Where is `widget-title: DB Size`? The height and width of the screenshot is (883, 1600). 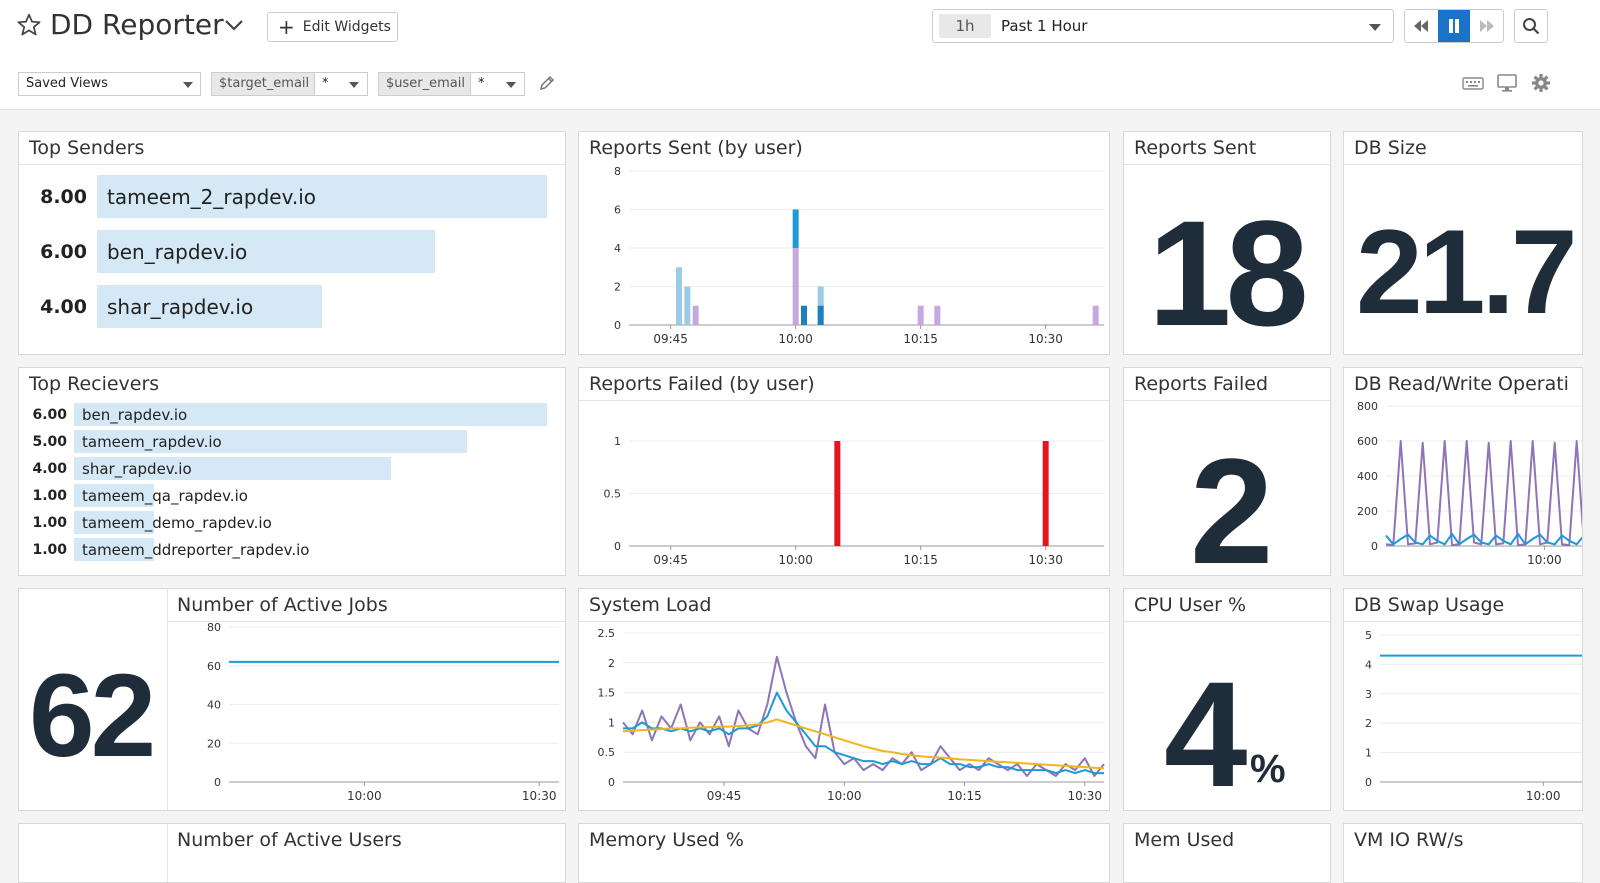 widget-title: DB Size is located at coordinates (1390, 148).